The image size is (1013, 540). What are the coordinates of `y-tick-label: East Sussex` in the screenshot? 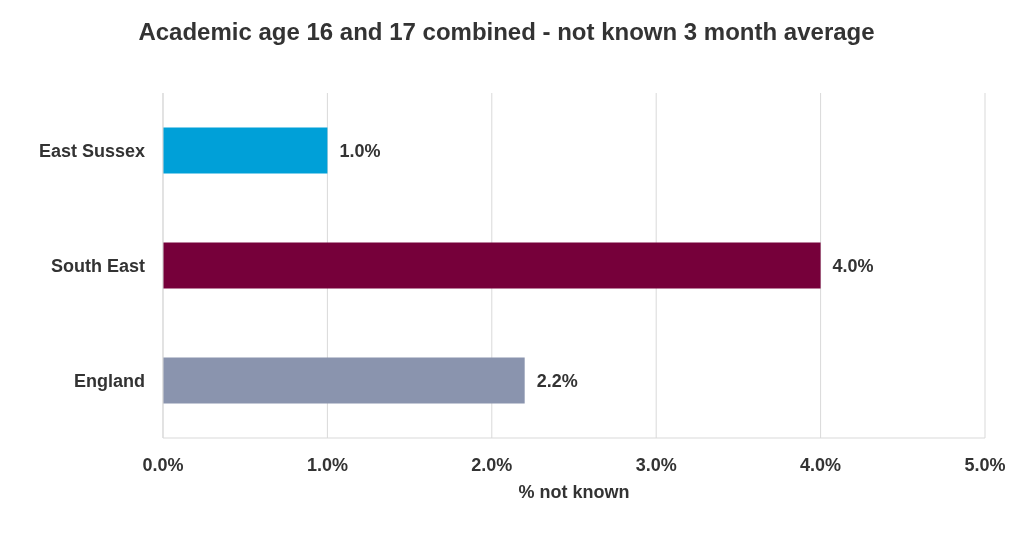 It's located at (91, 150).